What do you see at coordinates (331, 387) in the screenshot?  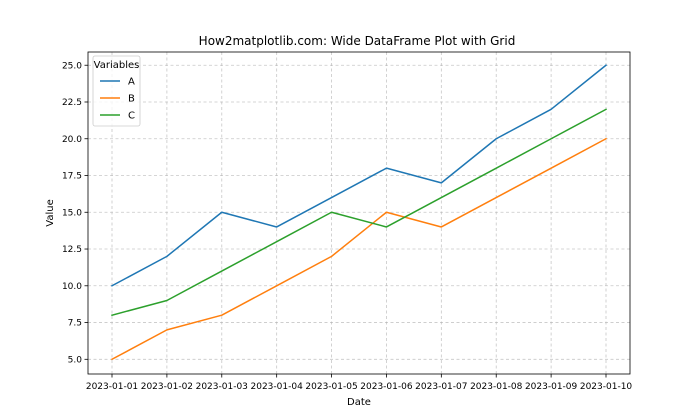 I see `x-tick-label: 2023-01-05` at bounding box center [331, 387].